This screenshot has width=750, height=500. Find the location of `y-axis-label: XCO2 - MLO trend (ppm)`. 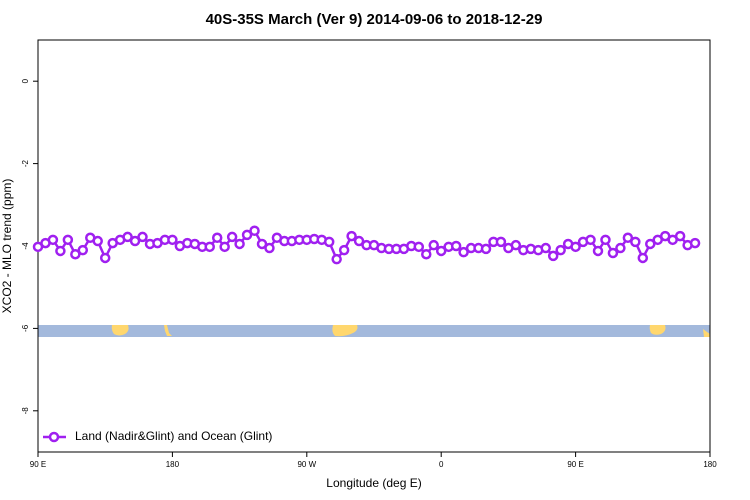

y-axis-label: XCO2 - MLO trend (ppm) is located at coordinates (7, 246).